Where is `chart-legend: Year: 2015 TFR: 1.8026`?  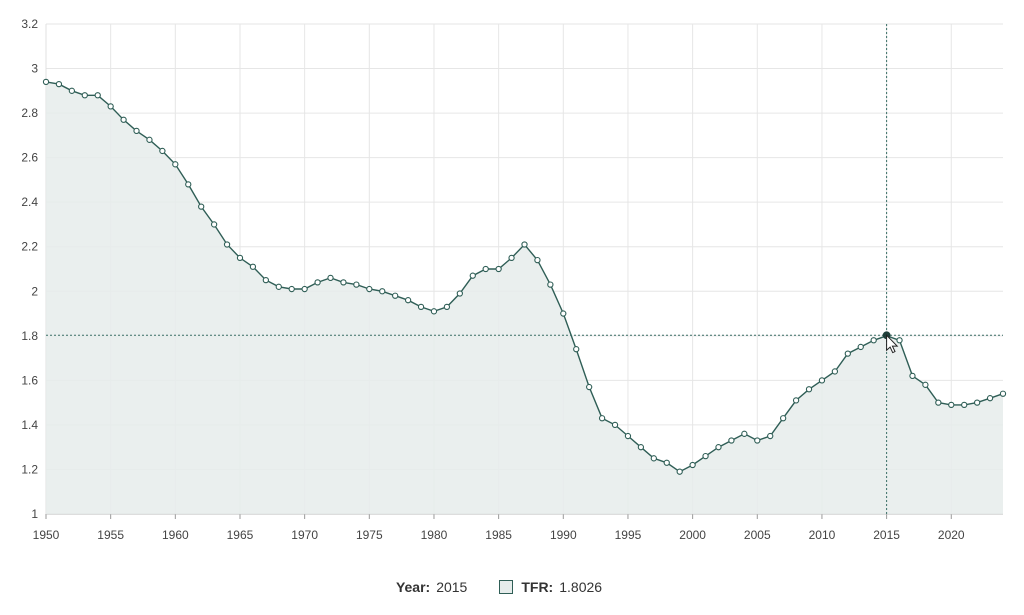
chart-legend: Year: 2015 TFR: 1.8026 is located at coordinates (512, 587).